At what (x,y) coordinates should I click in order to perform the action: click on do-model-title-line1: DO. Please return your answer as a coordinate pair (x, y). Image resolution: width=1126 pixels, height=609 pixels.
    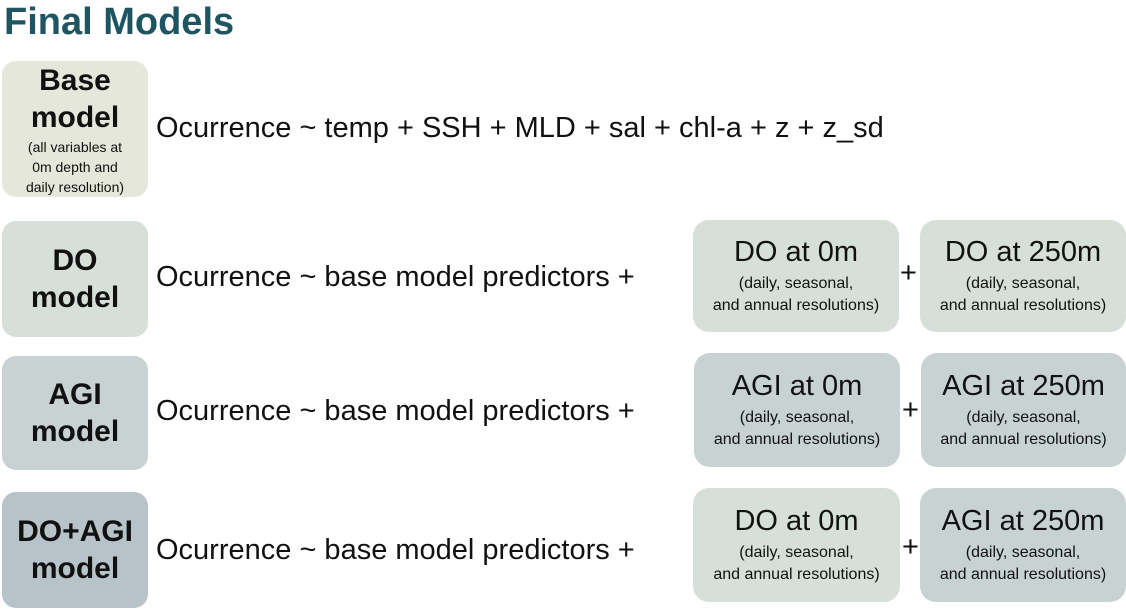
    Looking at the image, I should click on (75, 260).